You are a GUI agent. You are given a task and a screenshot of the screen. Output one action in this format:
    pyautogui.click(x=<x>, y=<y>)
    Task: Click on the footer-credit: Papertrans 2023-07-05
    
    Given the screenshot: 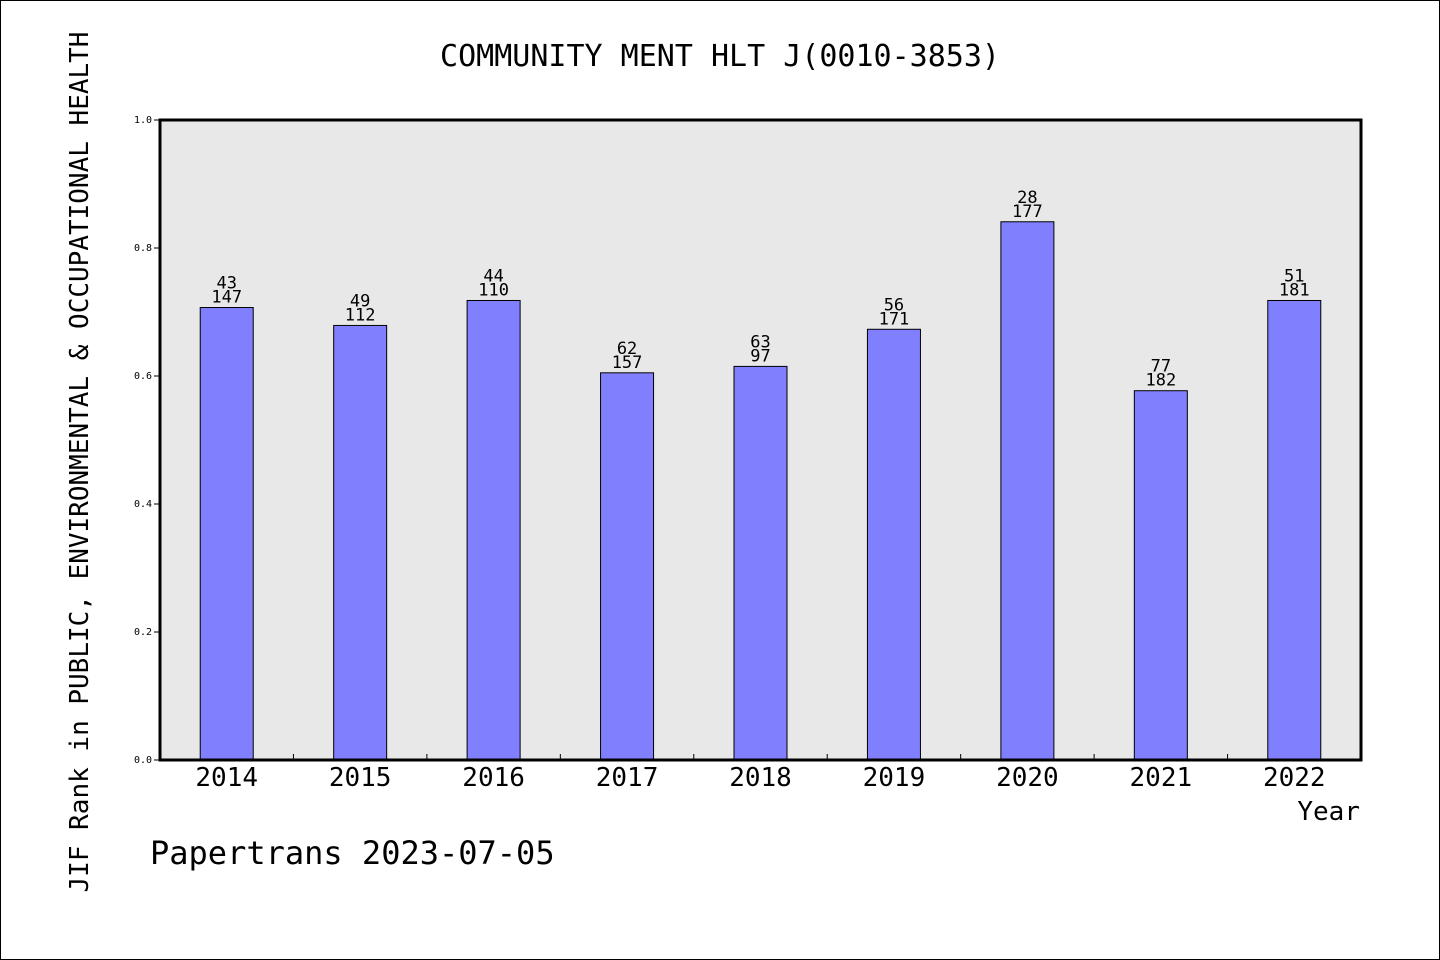 What is the action you would take?
    pyautogui.click(x=352, y=853)
    